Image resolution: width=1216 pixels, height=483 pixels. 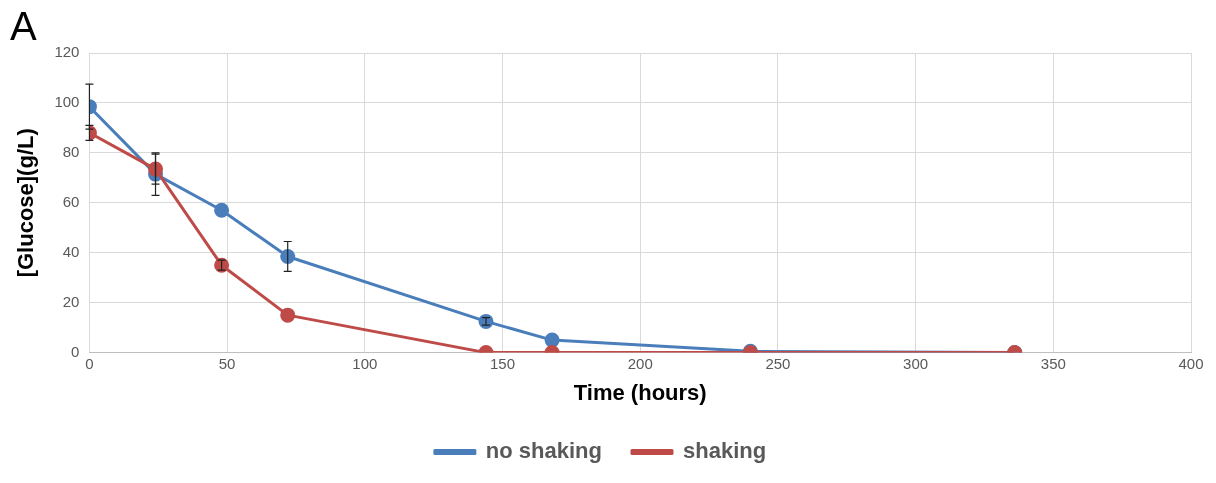 I want to click on x-tick-label: 0, so click(x=89, y=363).